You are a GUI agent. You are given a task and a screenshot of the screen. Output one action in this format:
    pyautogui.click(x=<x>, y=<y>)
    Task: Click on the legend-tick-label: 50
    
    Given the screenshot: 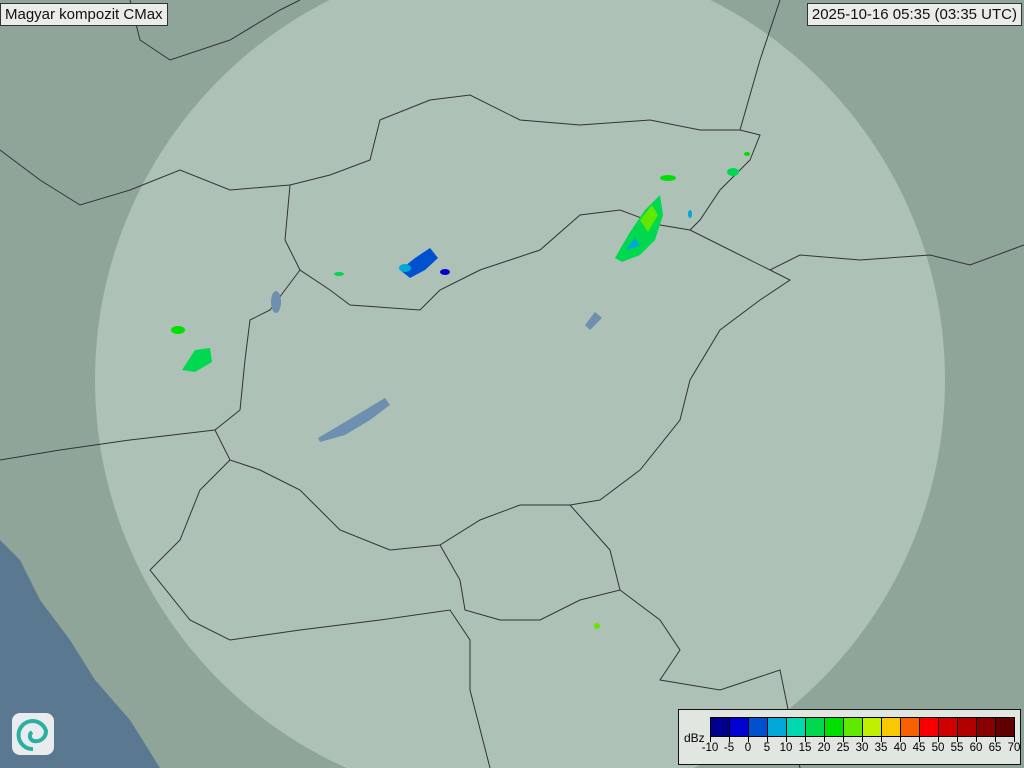 What is the action you would take?
    pyautogui.click(x=938, y=748)
    